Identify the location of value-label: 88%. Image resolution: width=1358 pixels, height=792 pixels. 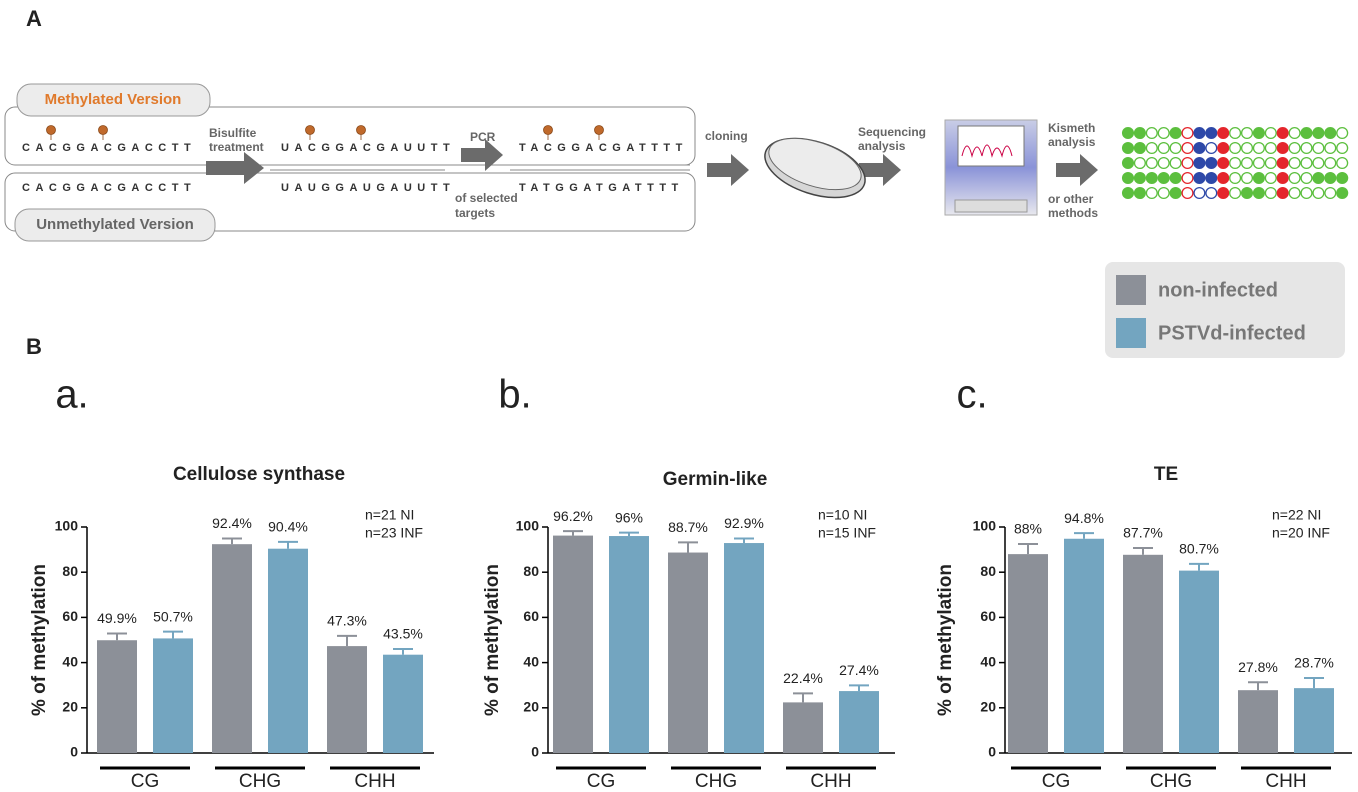
(1028, 529).